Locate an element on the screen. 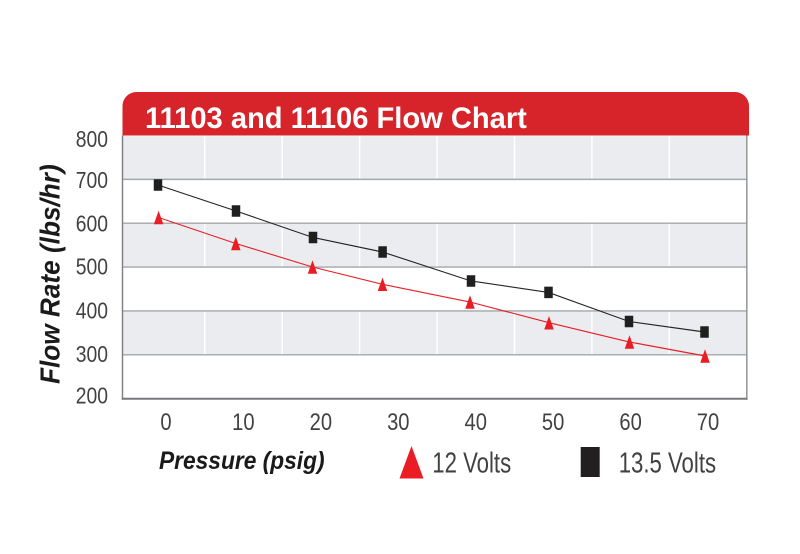 The width and height of the screenshot is (800, 554). svg-text: 400 is located at coordinates (92, 311).